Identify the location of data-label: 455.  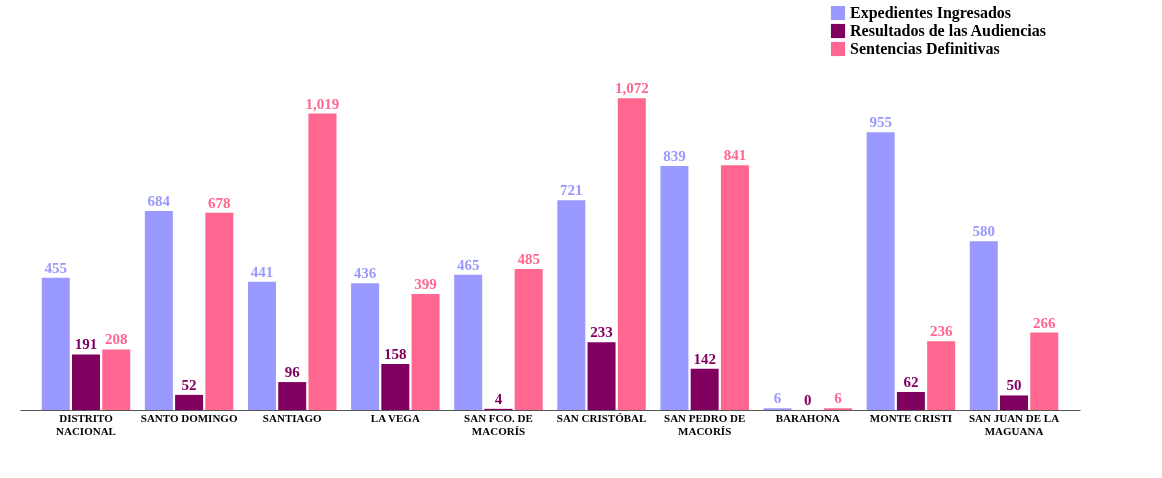
(55, 267).